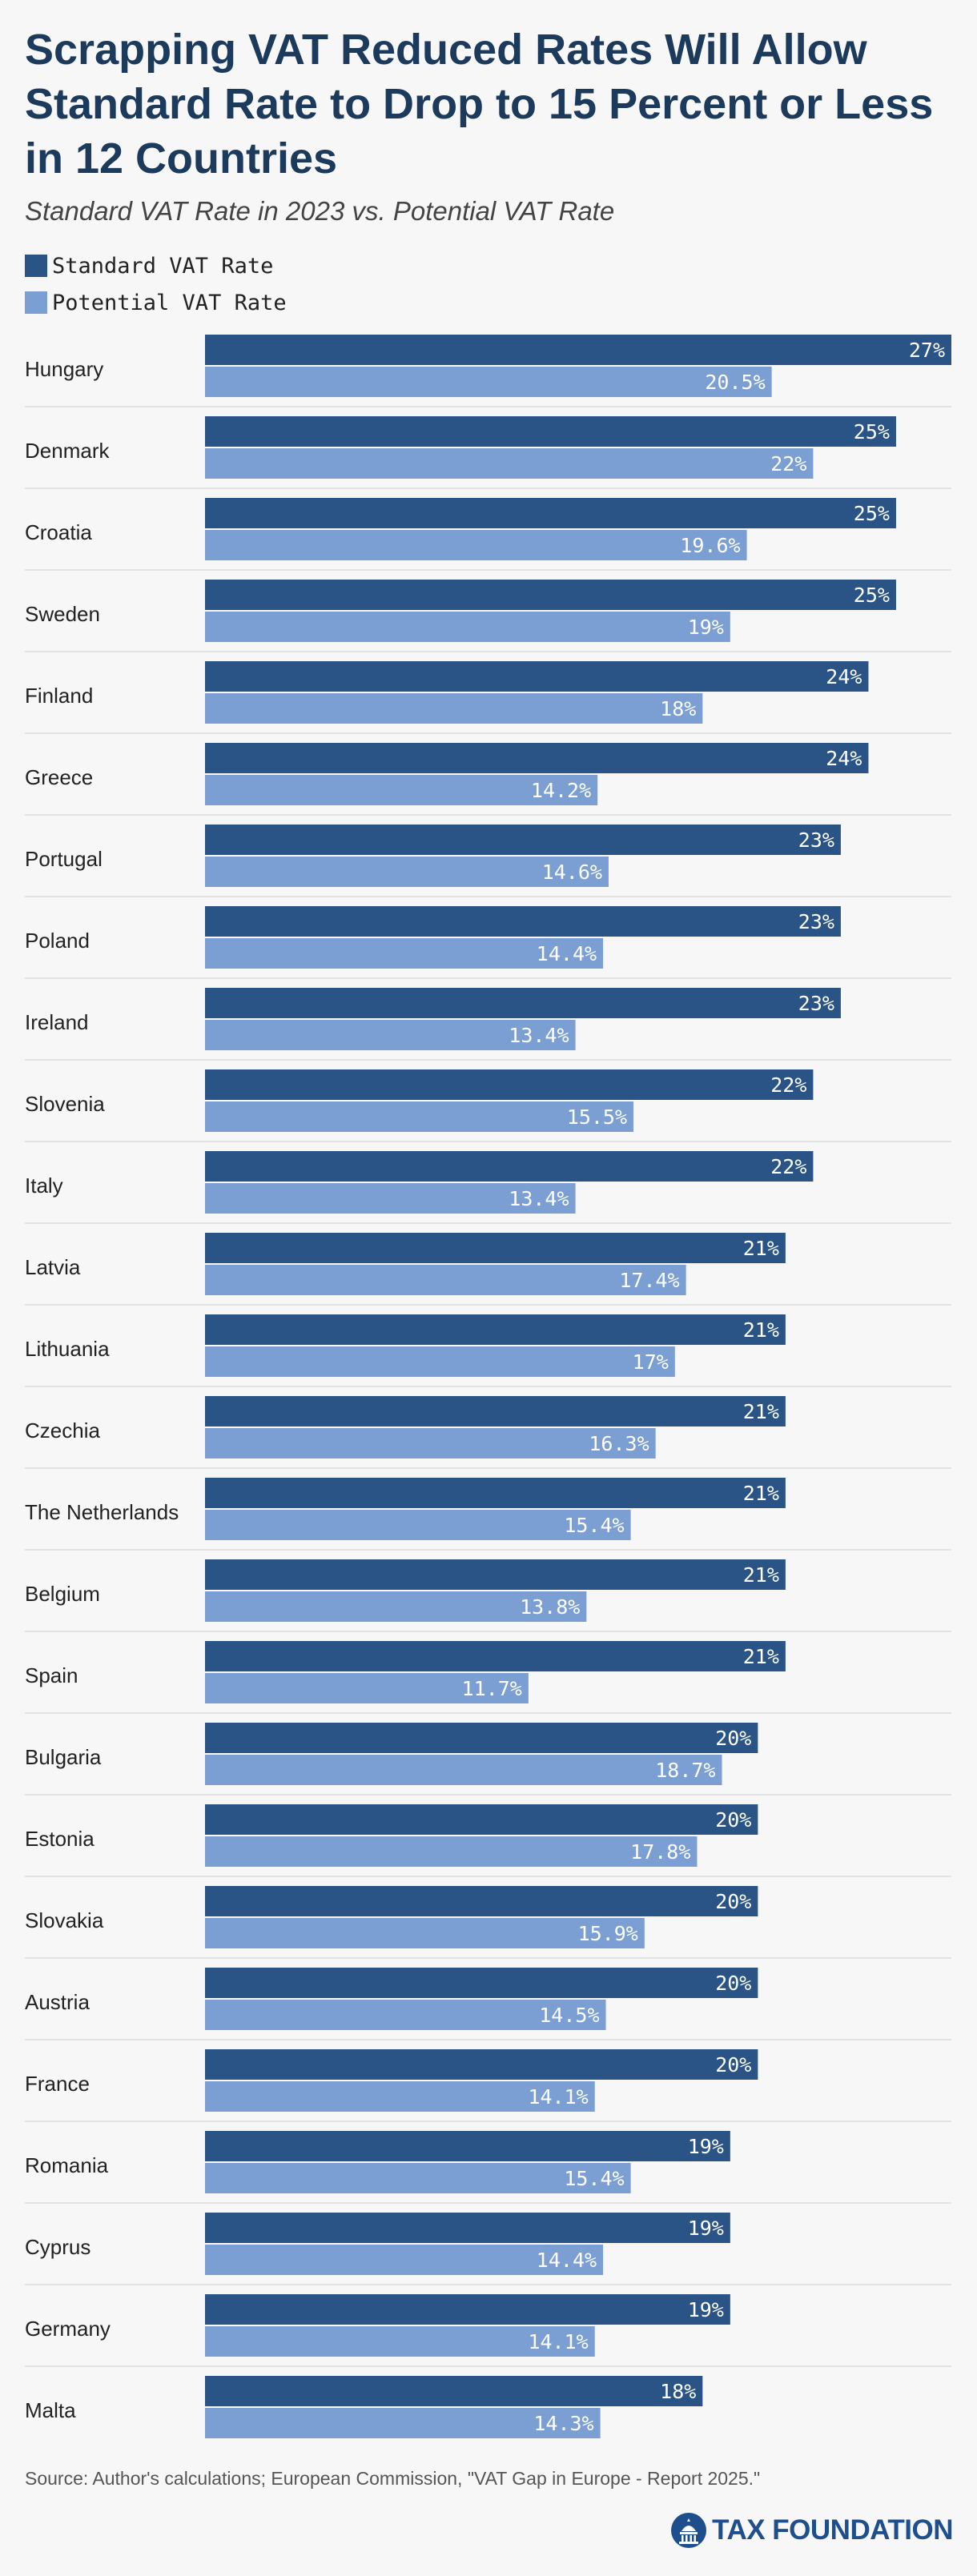 Image resolution: width=977 pixels, height=2576 pixels. I want to click on potential-bar-austria, so click(405, 2015).